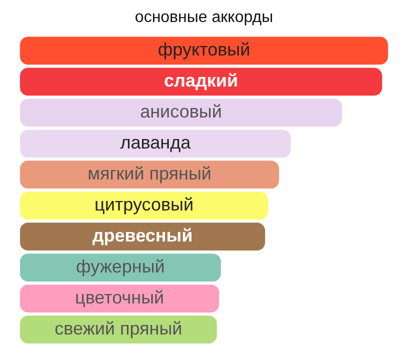  I want to click on y-tick-label: фруктовый, so click(204, 50).